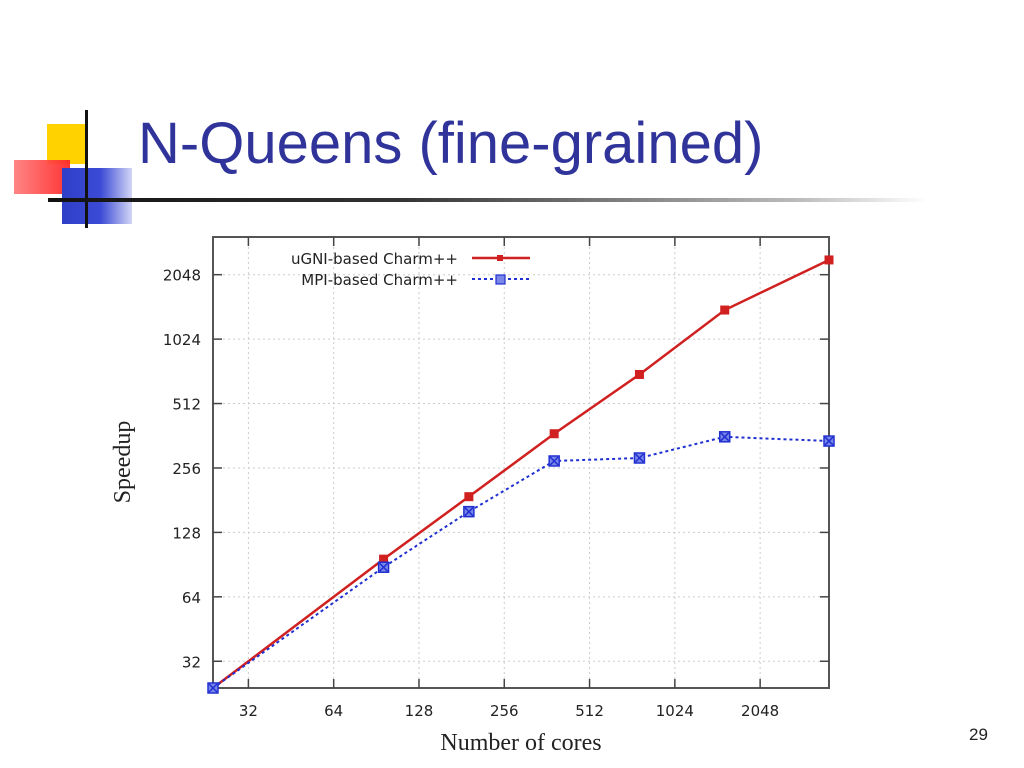  What do you see at coordinates (86, 169) in the screenshot?
I see `decor-vertical-line` at bounding box center [86, 169].